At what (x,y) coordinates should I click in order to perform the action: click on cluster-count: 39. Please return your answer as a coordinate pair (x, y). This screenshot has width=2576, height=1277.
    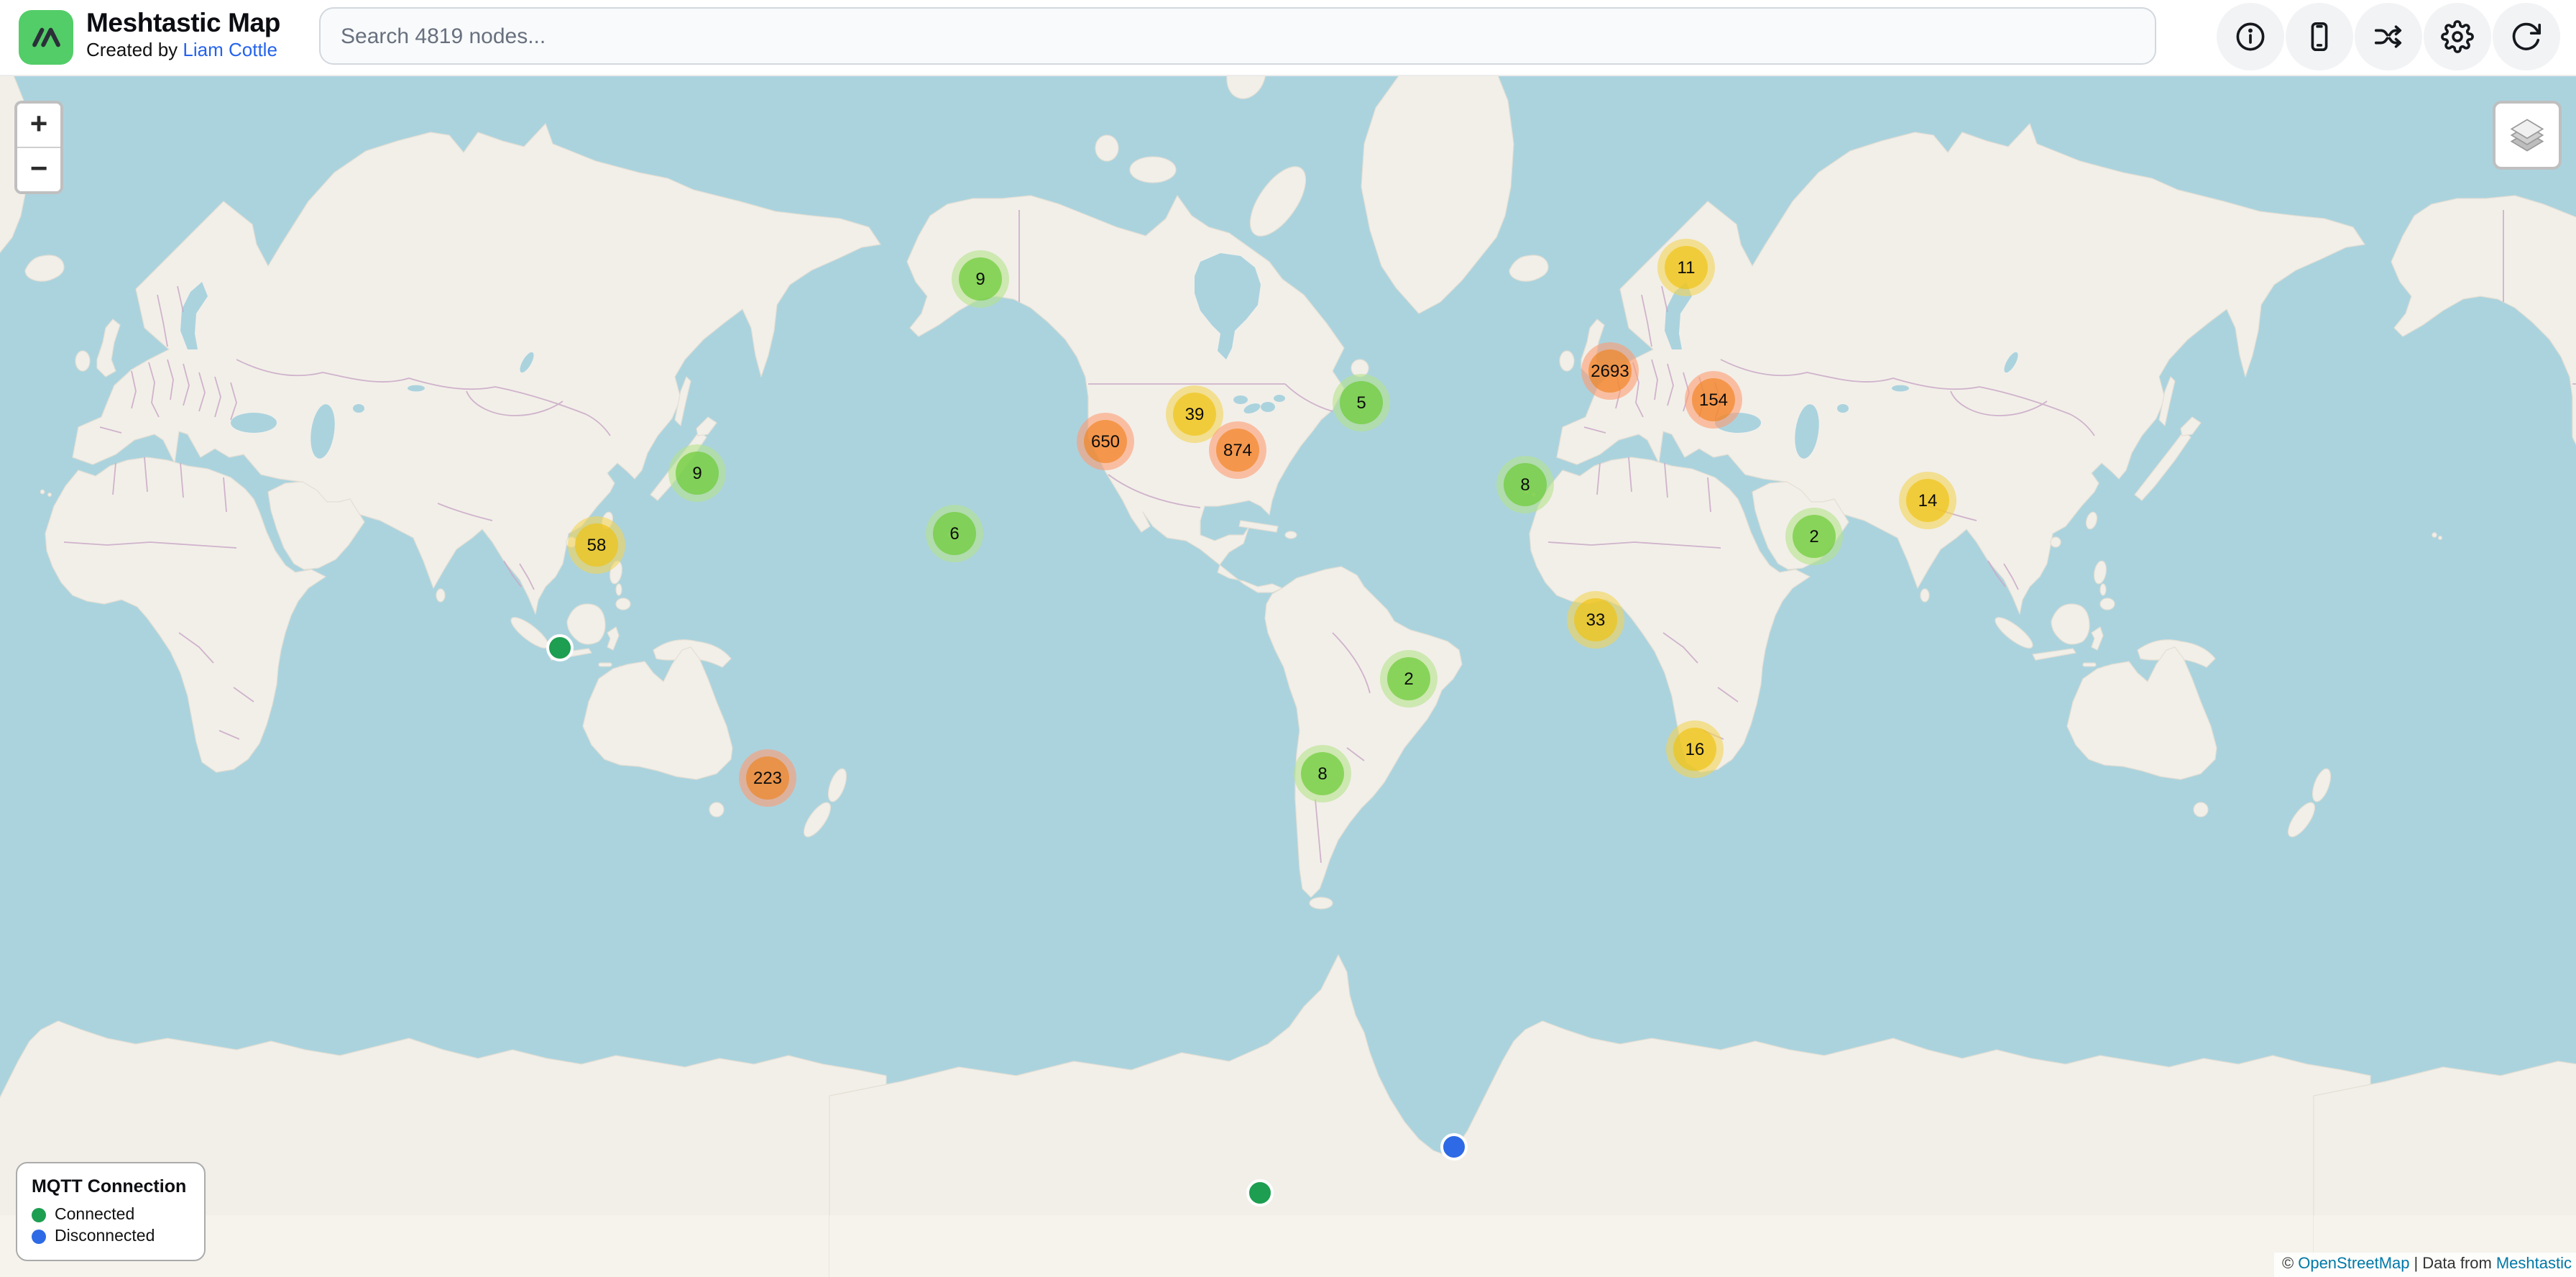
    Looking at the image, I should click on (1194, 414).